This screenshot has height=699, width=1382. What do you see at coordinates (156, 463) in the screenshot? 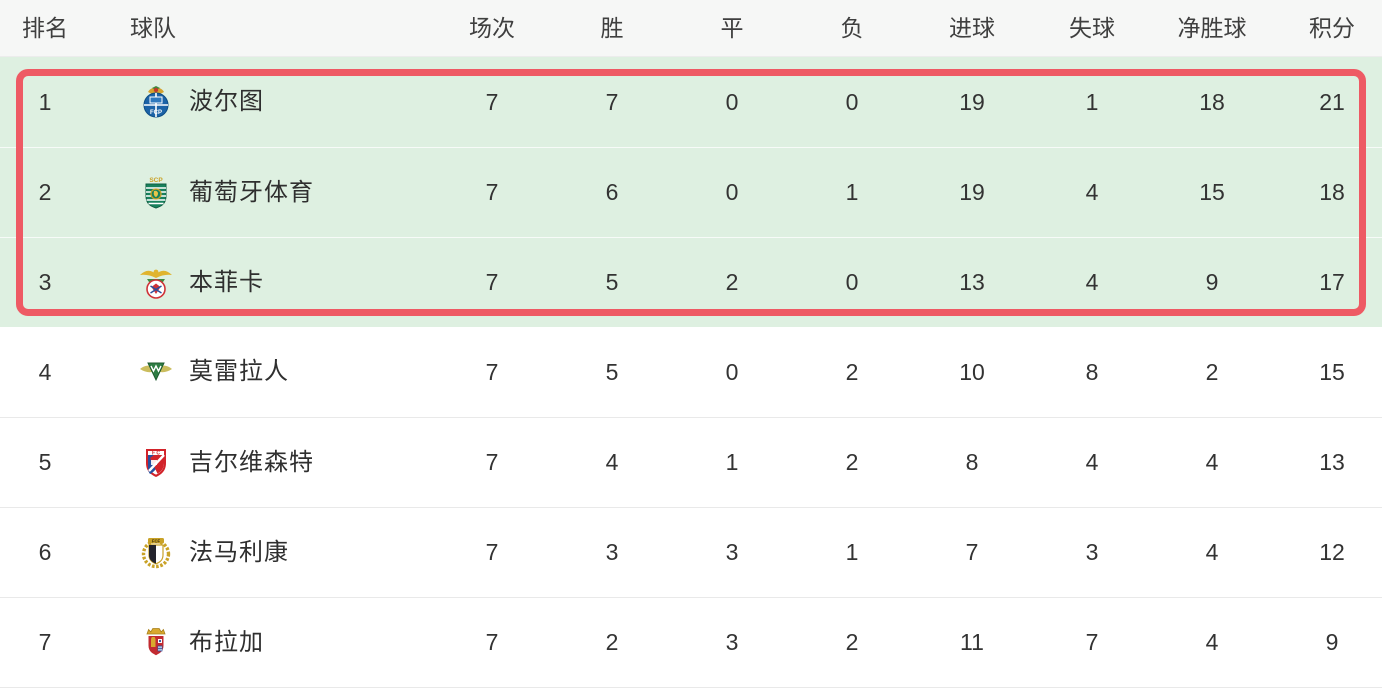
I see `gil-vicente-crest-icon: F C` at bounding box center [156, 463].